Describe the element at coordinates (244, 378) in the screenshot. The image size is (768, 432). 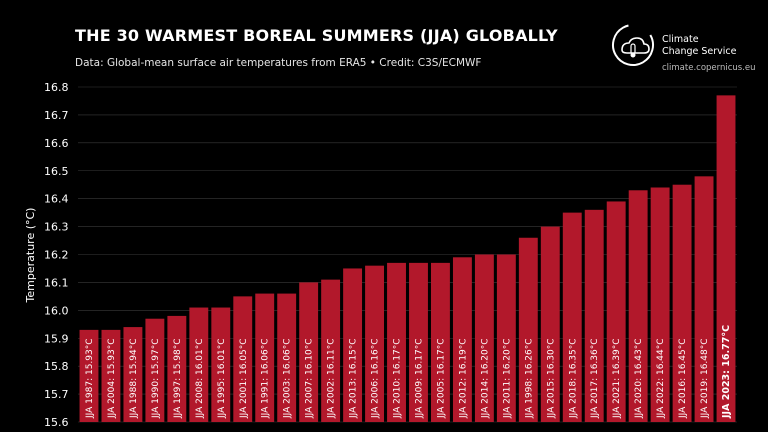
I see `bar-label: JJA 2001: 16.05°C` at that location.